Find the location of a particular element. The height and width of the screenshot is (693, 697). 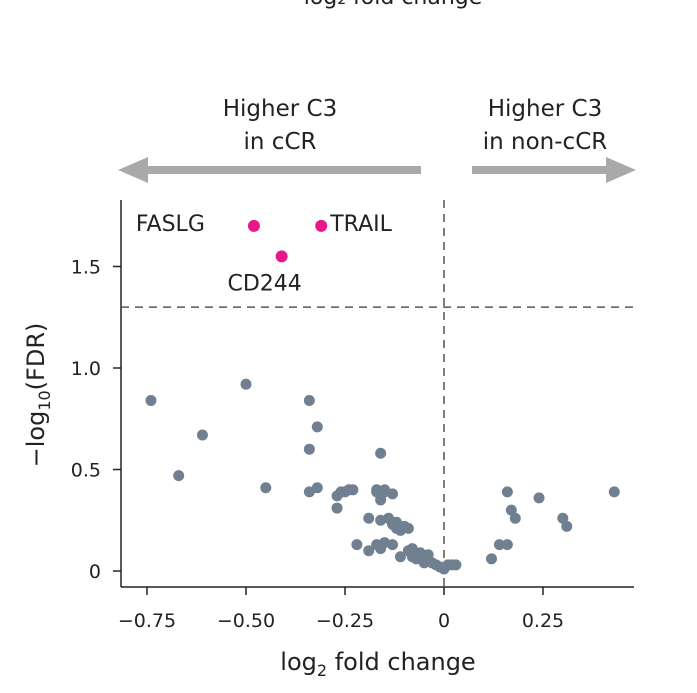

y-tick-label: 1.5 is located at coordinates (86, 268).